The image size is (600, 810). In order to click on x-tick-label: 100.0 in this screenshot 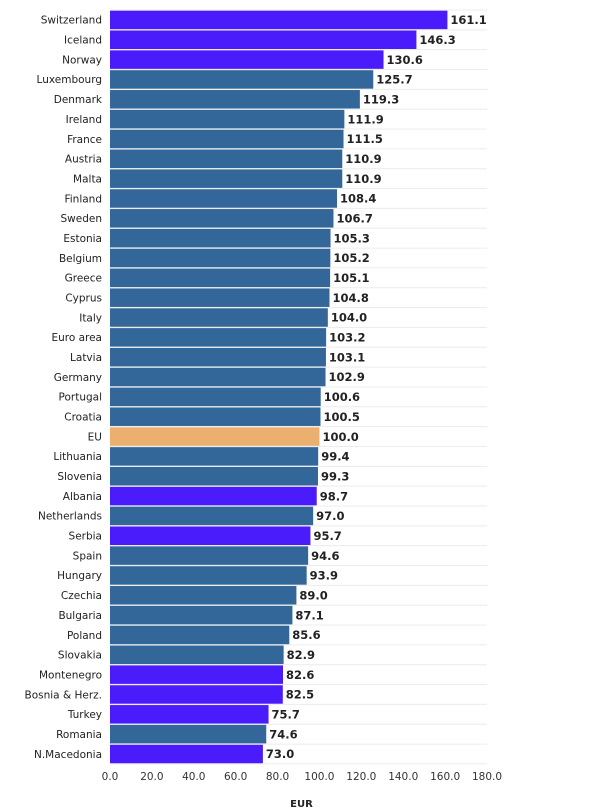, I will do `click(319, 777)`.